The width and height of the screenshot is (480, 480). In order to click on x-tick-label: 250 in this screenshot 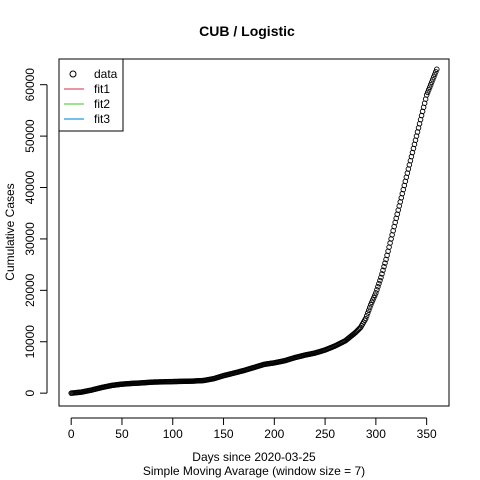, I will do `click(325, 434)`.